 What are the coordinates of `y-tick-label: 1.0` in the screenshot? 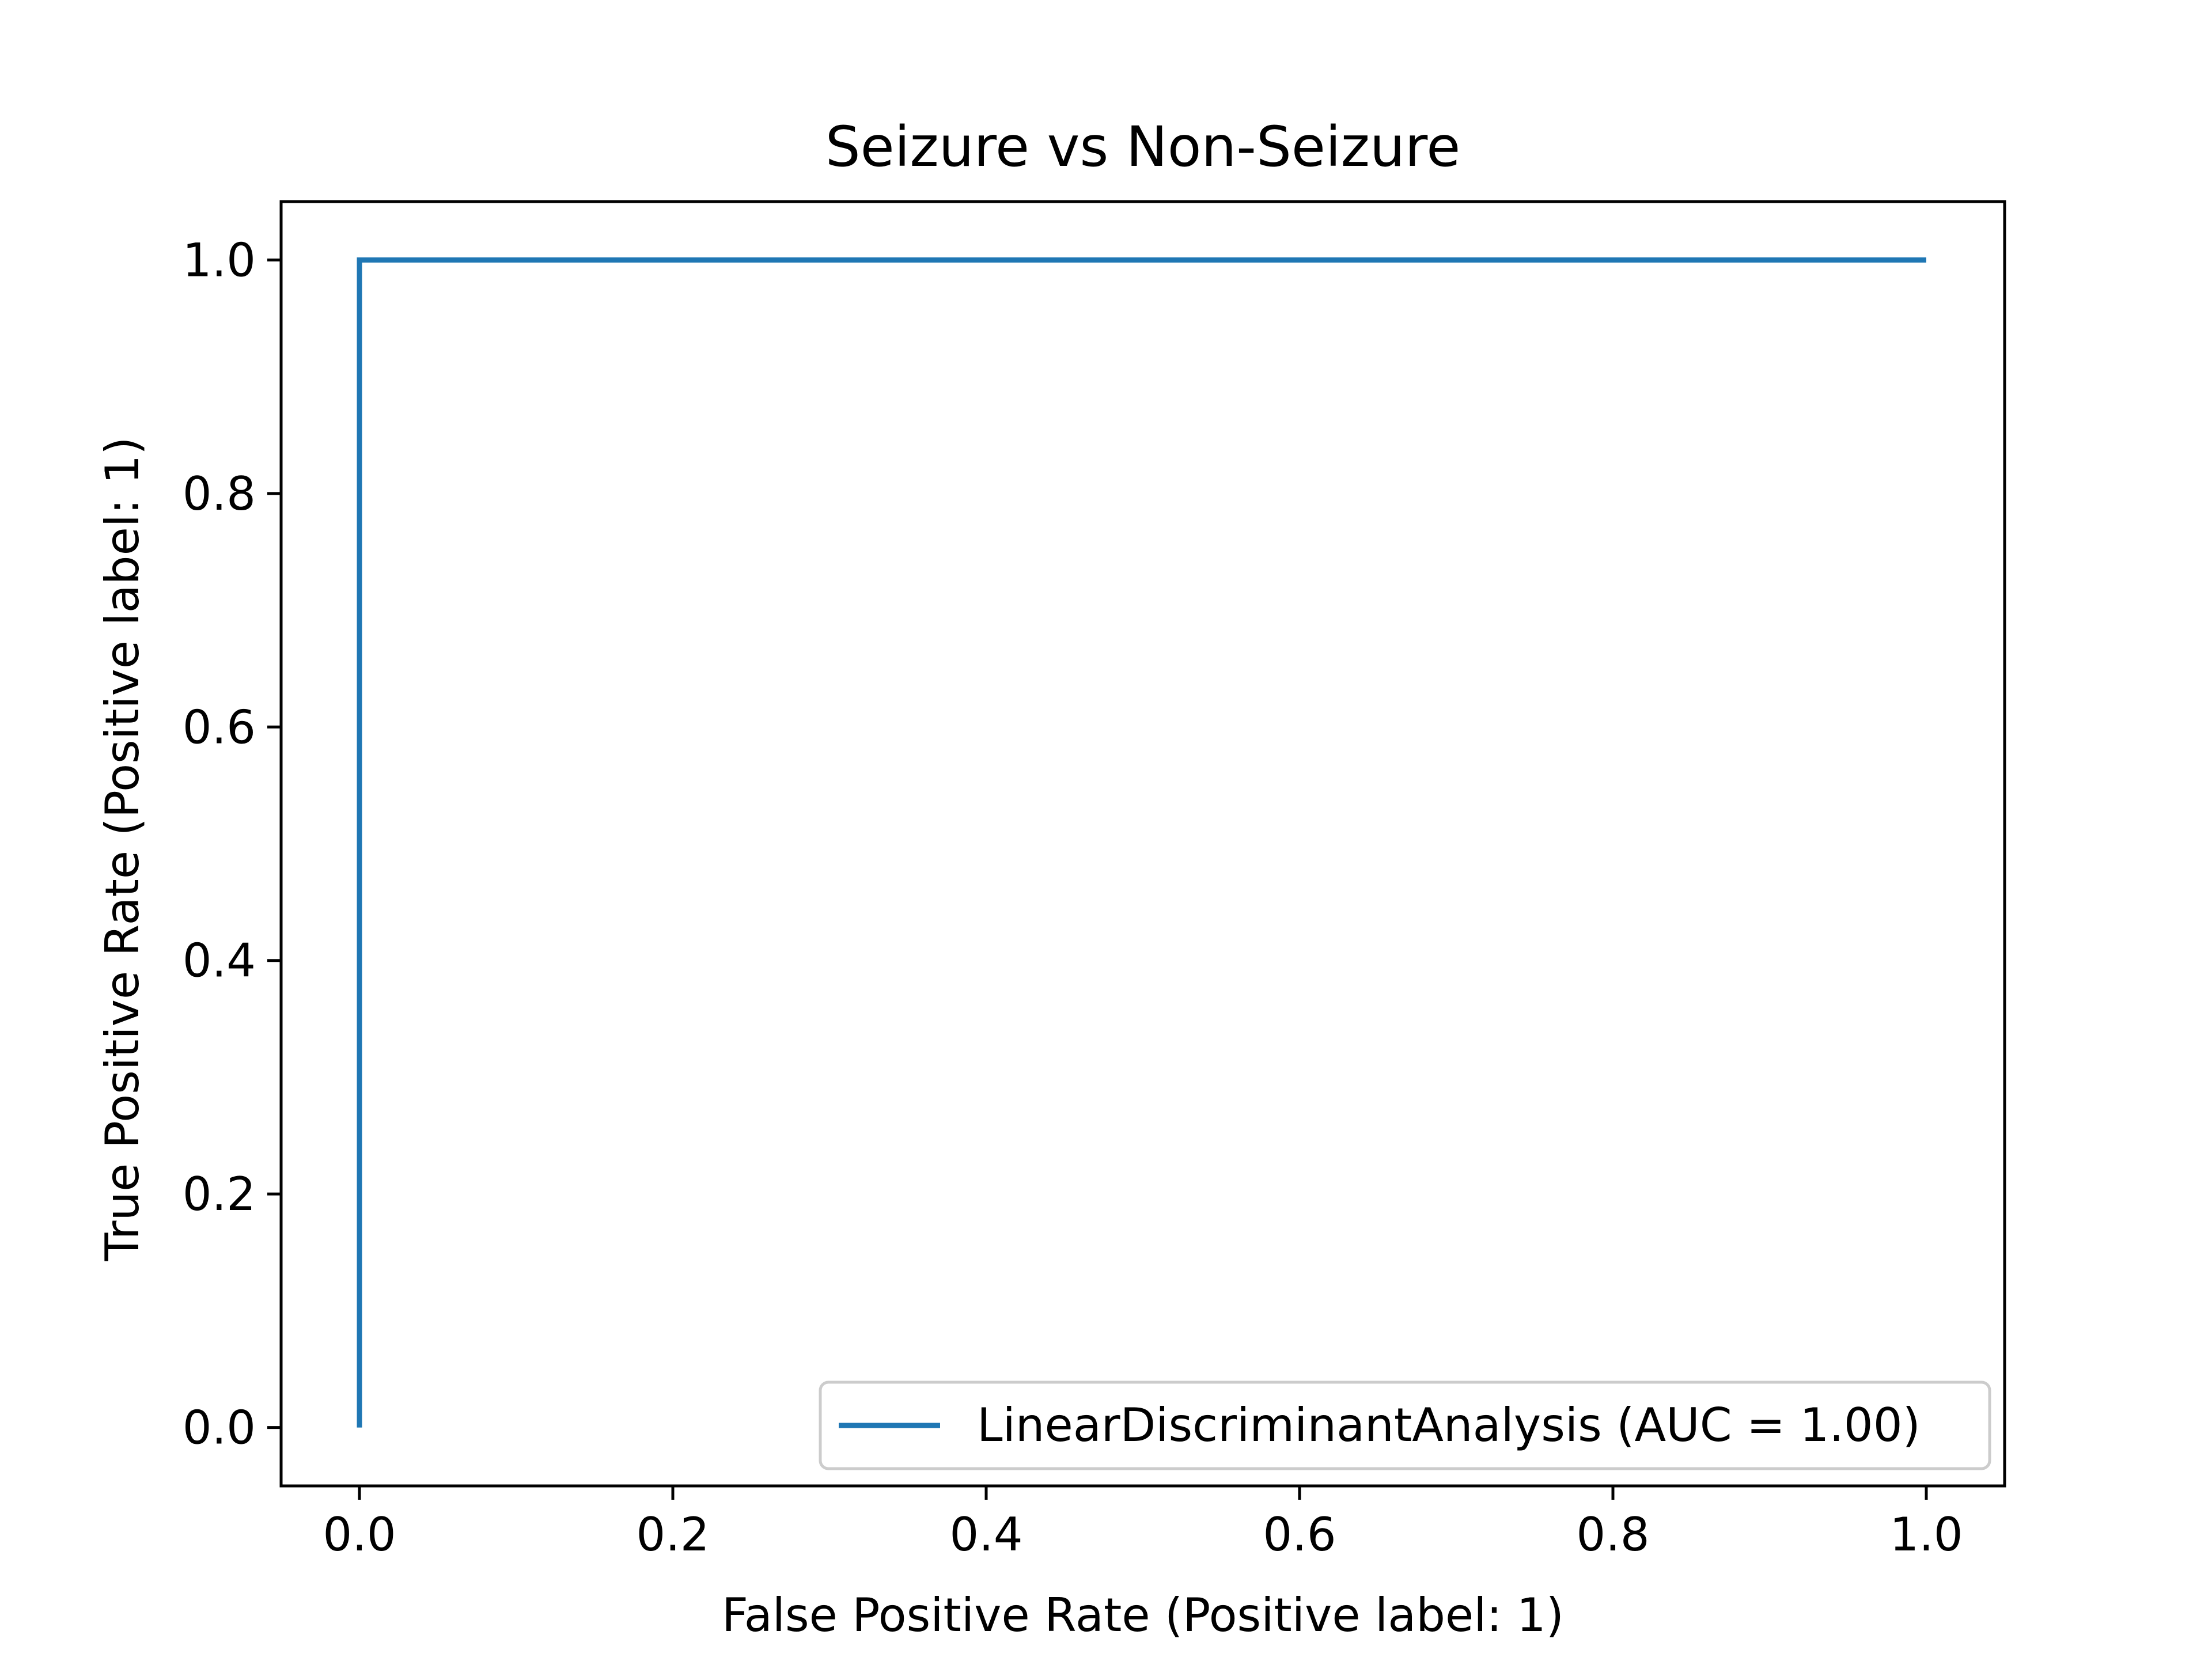 It's located at (219, 260).